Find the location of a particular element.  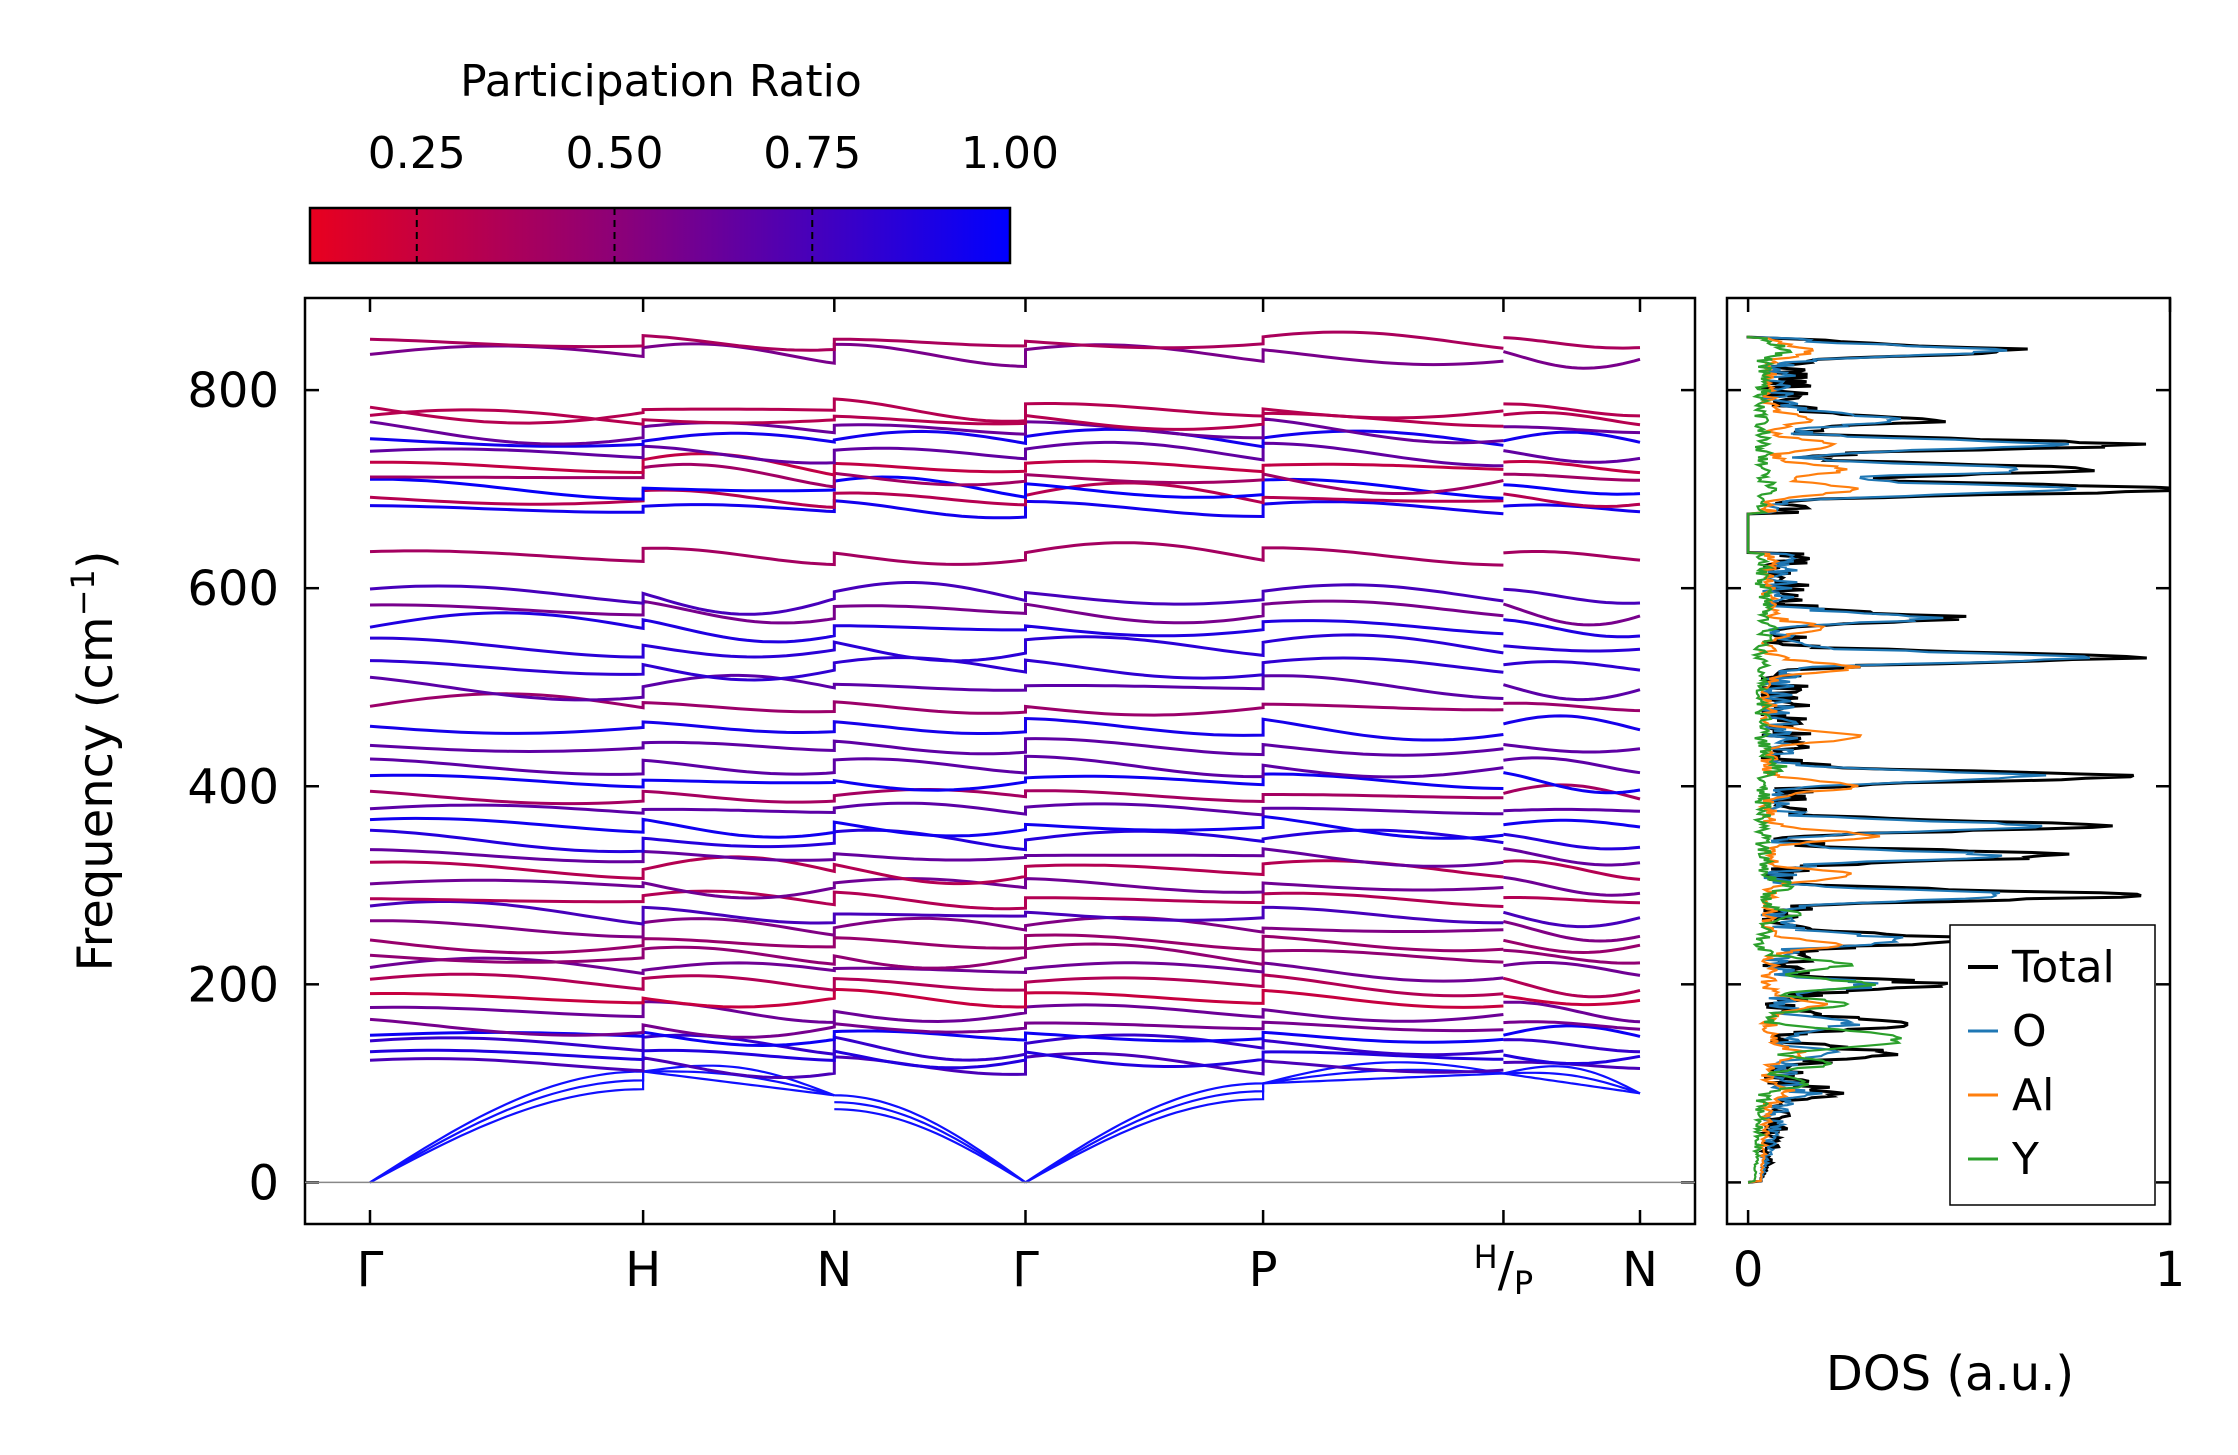

legend-label: Al is located at coordinates (2033, 1095).